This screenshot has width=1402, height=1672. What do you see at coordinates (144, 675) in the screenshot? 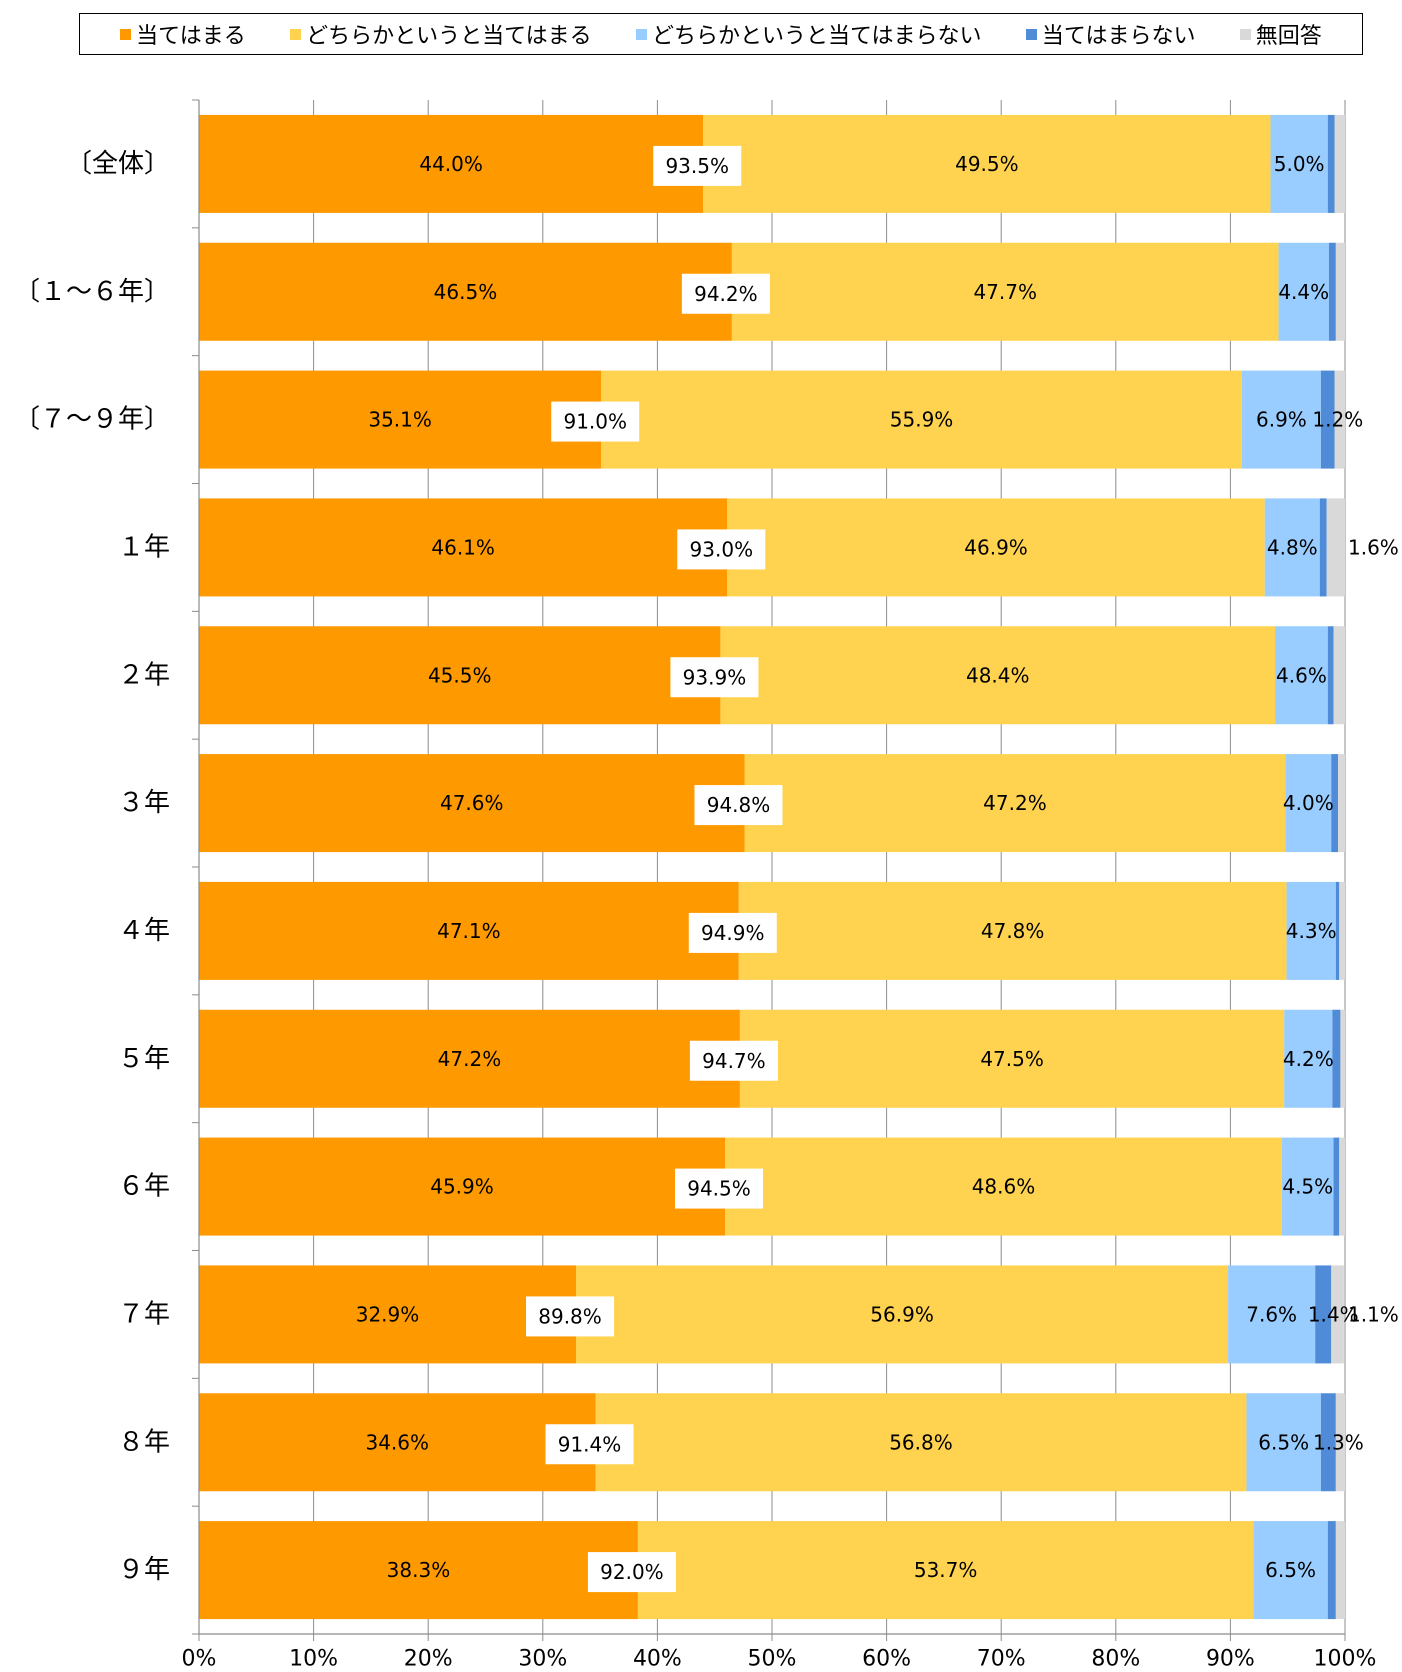
I see `category-label-4: ２年` at bounding box center [144, 675].